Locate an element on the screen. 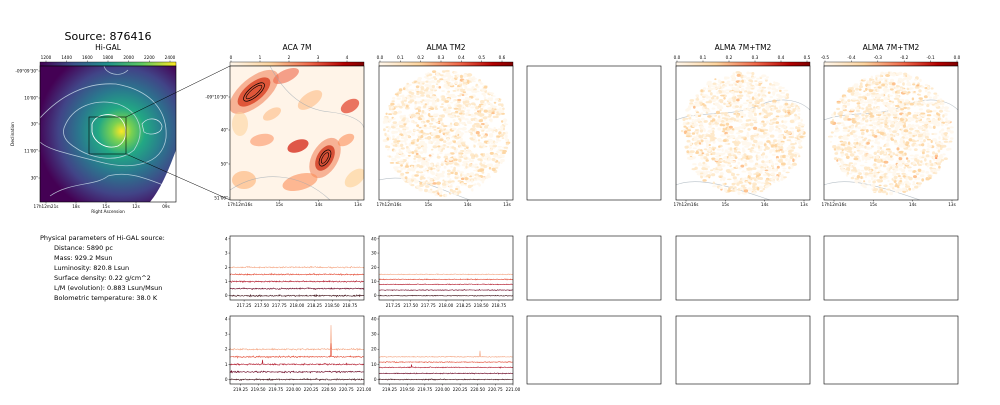 This screenshot has height=405, width=1000. empty-image-panel is located at coordinates (594, 133).